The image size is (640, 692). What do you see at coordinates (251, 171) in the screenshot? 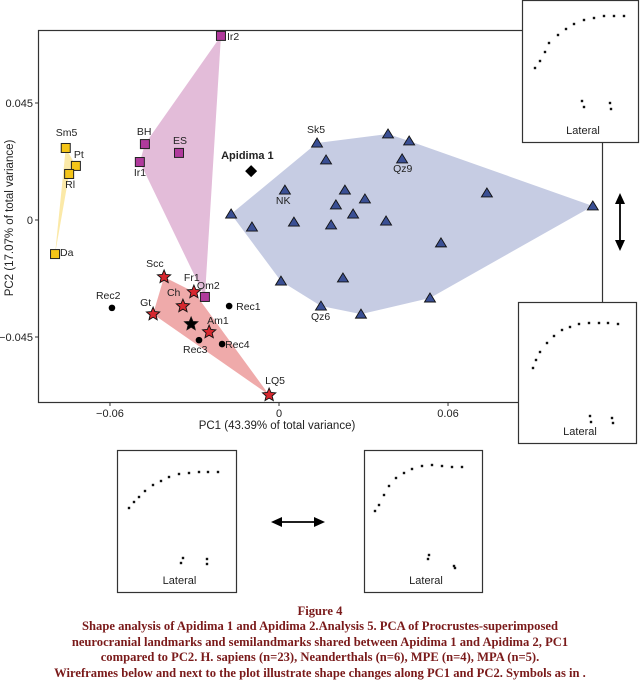
I see `apidima-1-marker` at bounding box center [251, 171].